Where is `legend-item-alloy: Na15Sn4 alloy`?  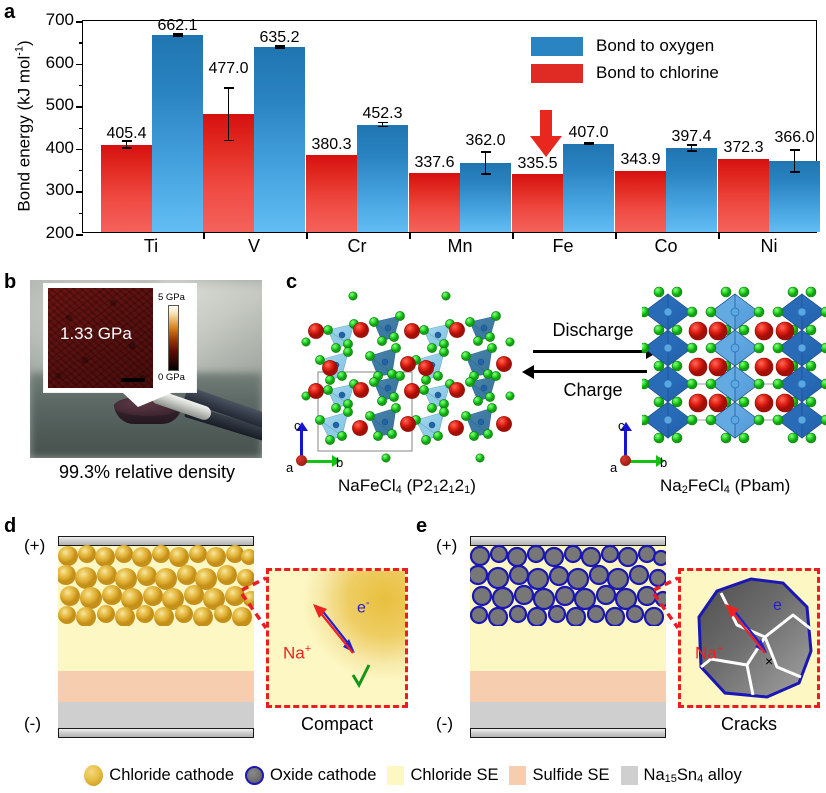 legend-item-alloy: Na15Sn4 alloy is located at coordinates (681, 775).